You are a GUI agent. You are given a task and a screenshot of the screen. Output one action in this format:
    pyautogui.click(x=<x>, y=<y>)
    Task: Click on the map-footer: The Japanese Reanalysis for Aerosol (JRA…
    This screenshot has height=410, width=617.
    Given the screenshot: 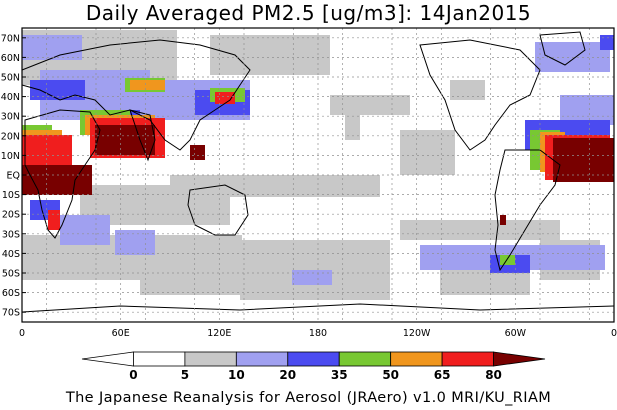 What is the action you would take?
    pyautogui.click(x=308, y=398)
    